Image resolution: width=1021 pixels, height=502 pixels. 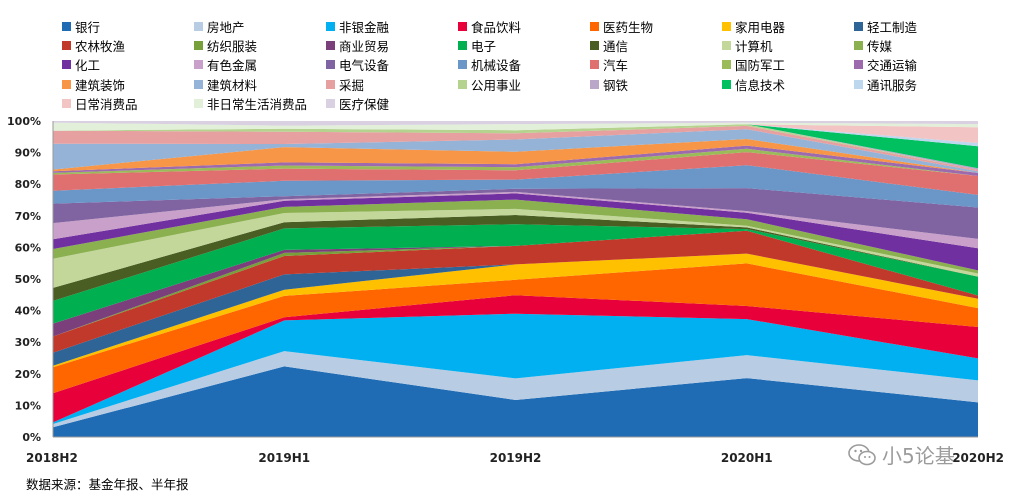 I want to click on legend-label: 采掘, so click(x=352, y=85).